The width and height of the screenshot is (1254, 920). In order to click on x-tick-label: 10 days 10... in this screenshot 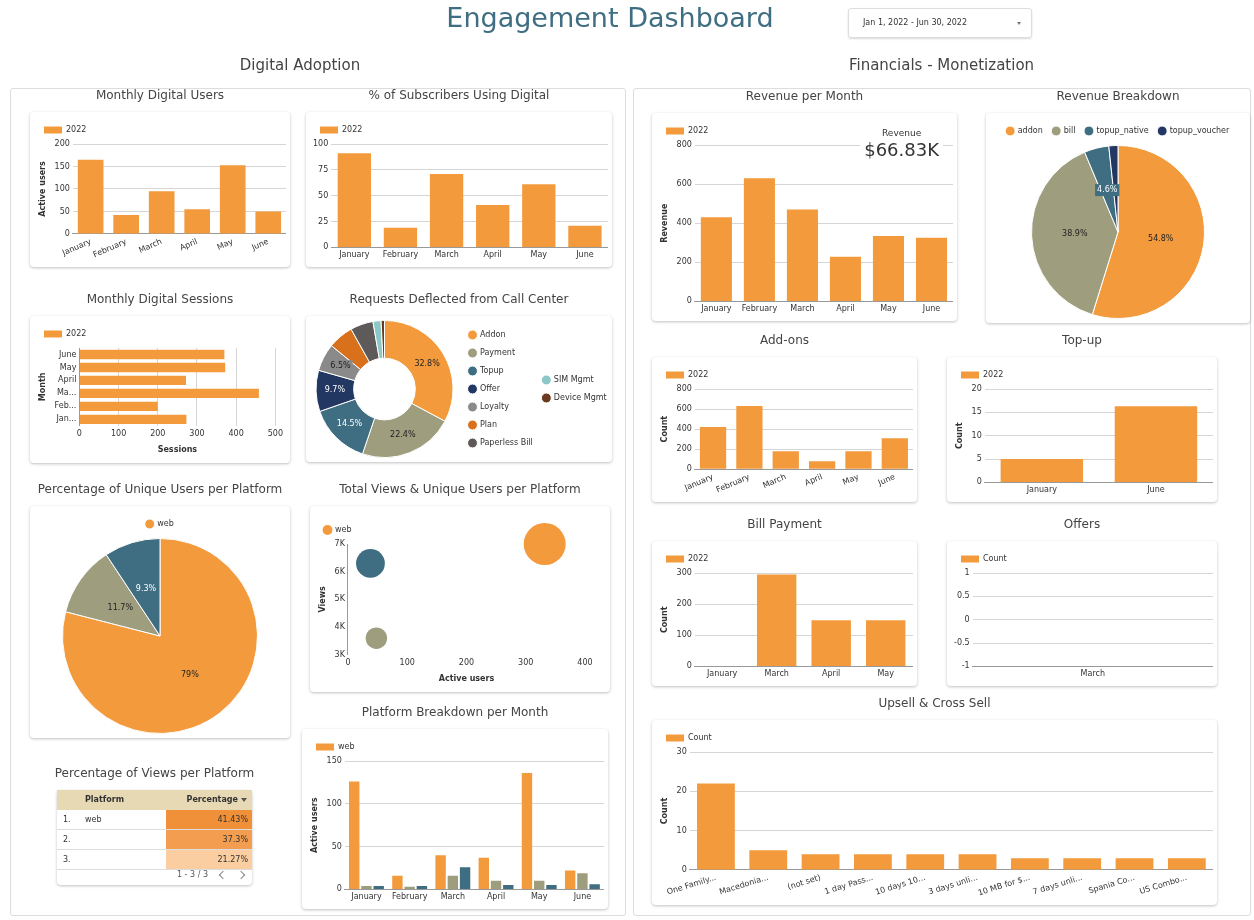, I will do `click(900, 884)`.